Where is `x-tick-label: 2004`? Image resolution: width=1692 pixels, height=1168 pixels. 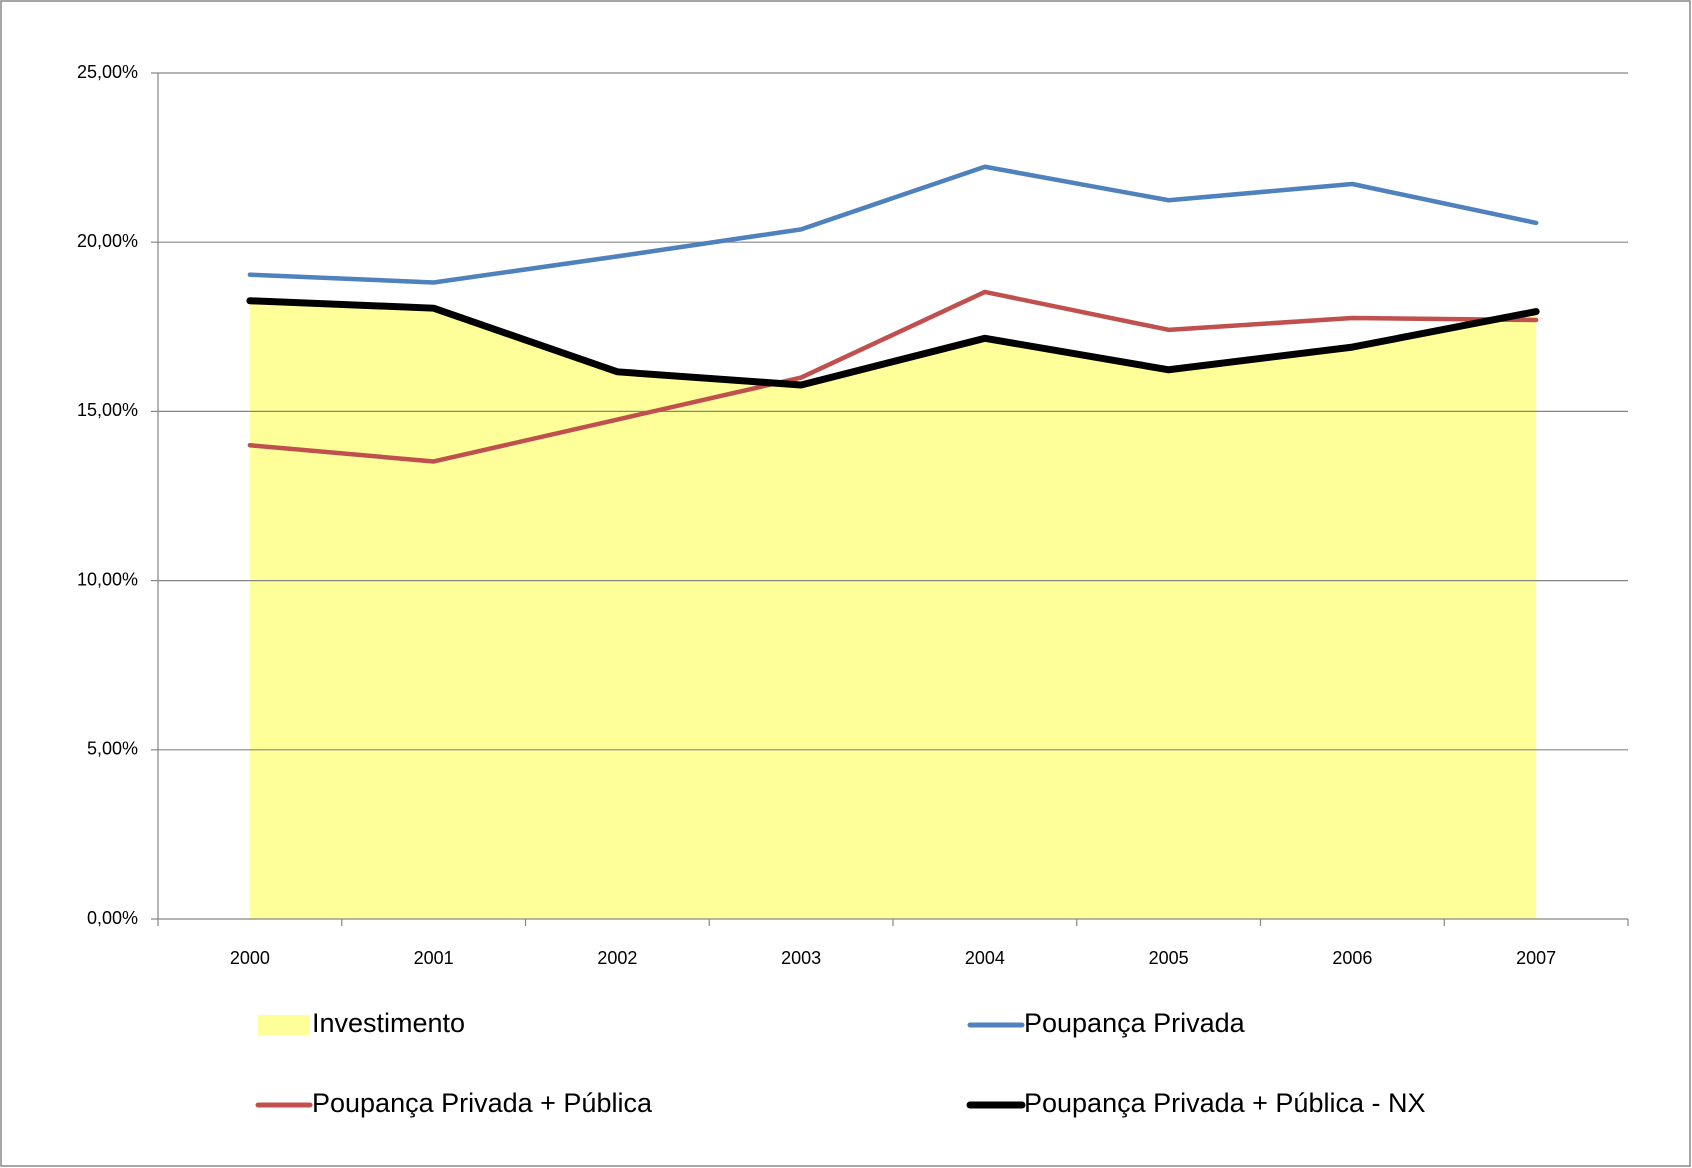 x-tick-label: 2004 is located at coordinates (985, 958).